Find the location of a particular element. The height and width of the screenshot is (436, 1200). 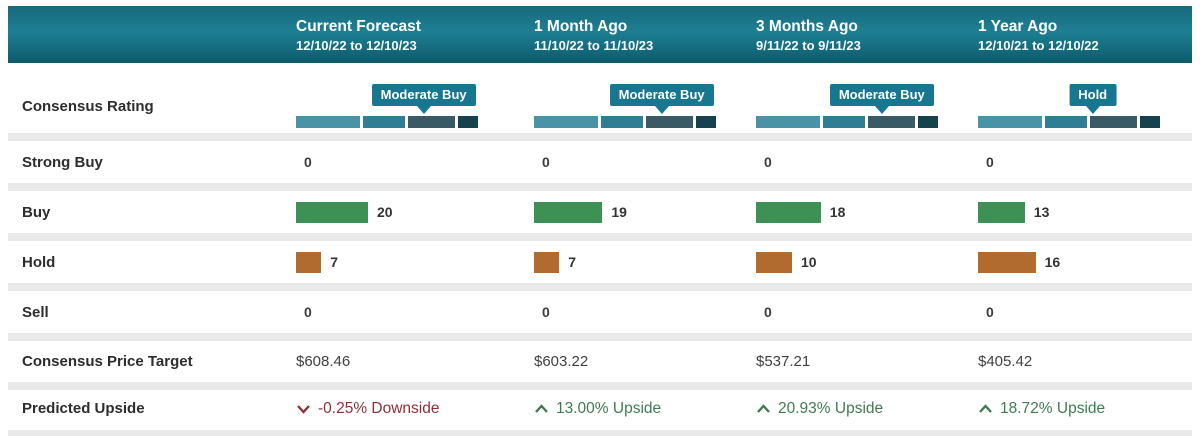

row-label: Predicted Upside is located at coordinates (83, 408).